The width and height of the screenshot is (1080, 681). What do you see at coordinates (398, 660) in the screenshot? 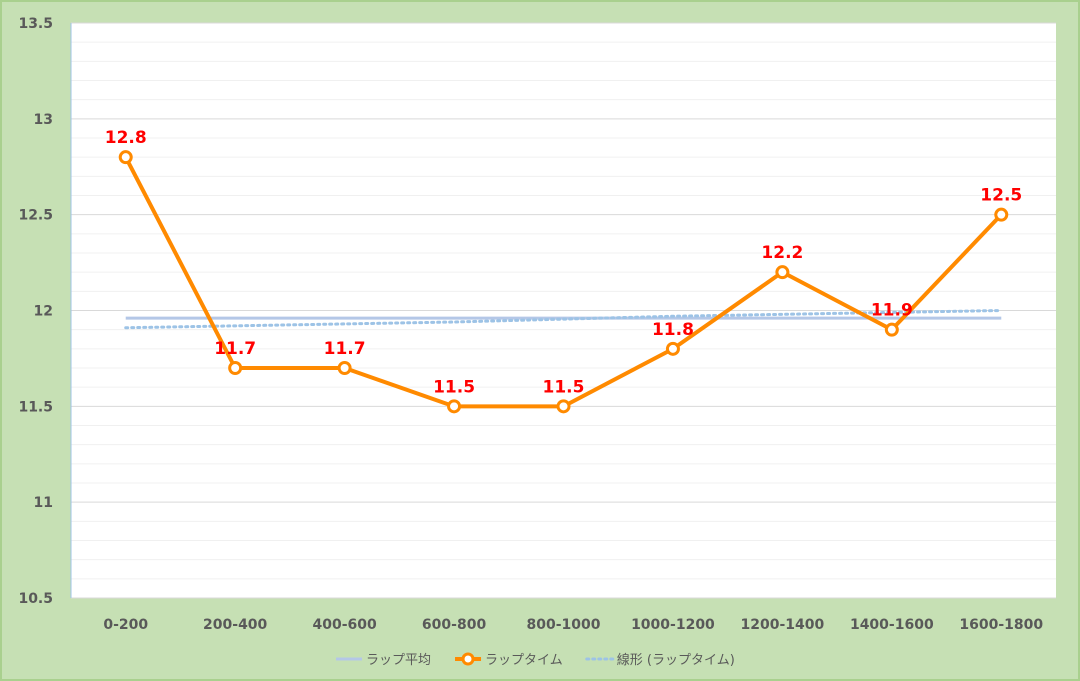
I see `legend-label: ラップ平均` at bounding box center [398, 660].